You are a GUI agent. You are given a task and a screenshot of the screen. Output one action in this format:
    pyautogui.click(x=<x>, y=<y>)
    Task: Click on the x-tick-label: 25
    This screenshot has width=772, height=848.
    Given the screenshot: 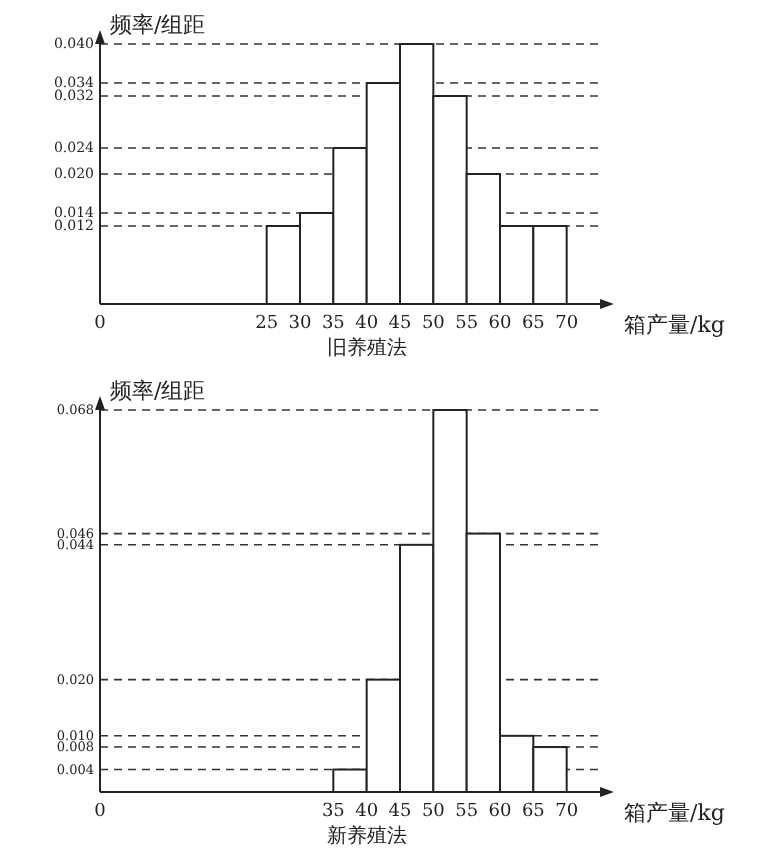 What is the action you would take?
    pyautogui.click(x=267, y=324)
    